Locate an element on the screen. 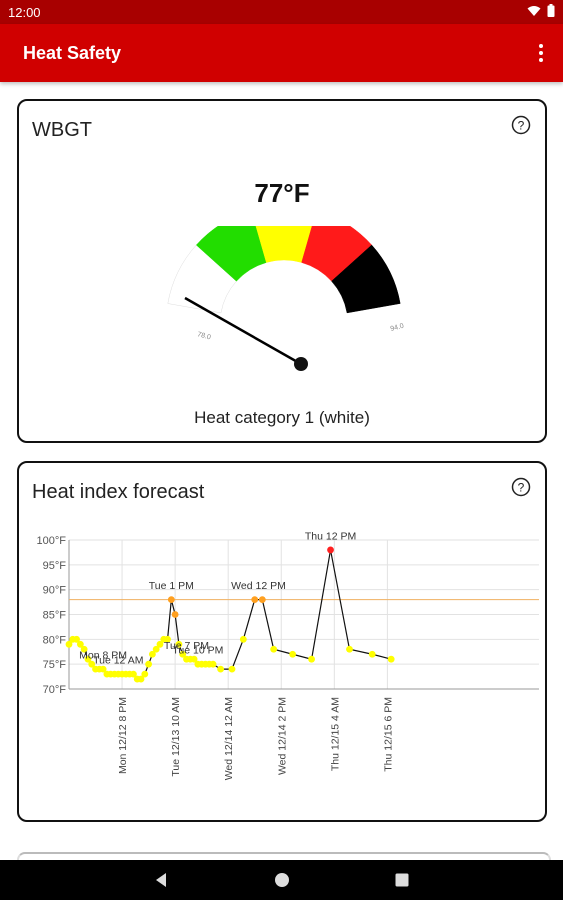 Image resolution: width=563 pixels, height=900 pixels. chart-ytick-label: 100°F is located at coordinates (52, 541).